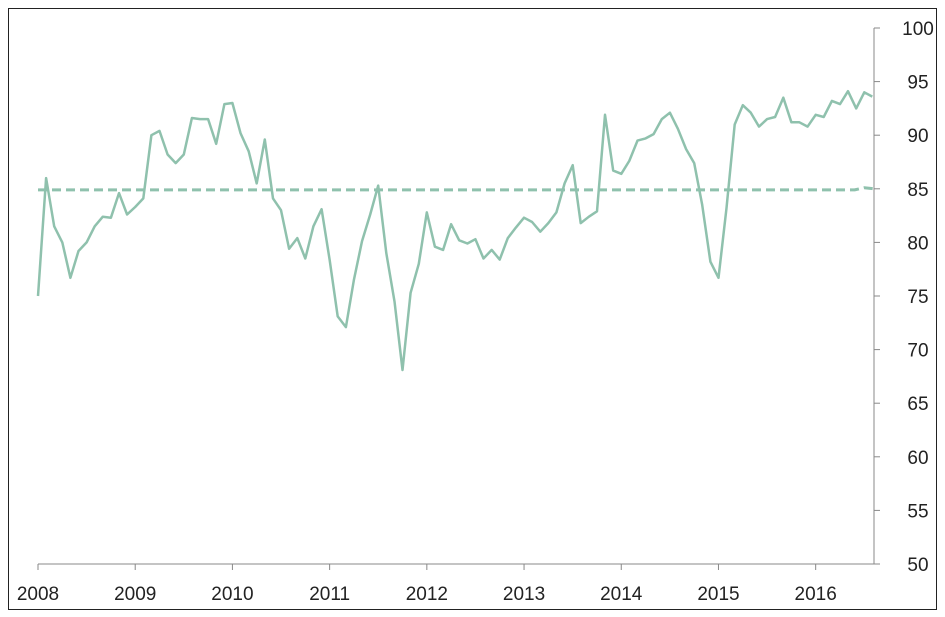 The height and width of the screenshot is (617, 945). What do you see at coordinates (917, 511) in the screenshot?
I see `y-tick-label: 55` at bounding box center [917, 511].